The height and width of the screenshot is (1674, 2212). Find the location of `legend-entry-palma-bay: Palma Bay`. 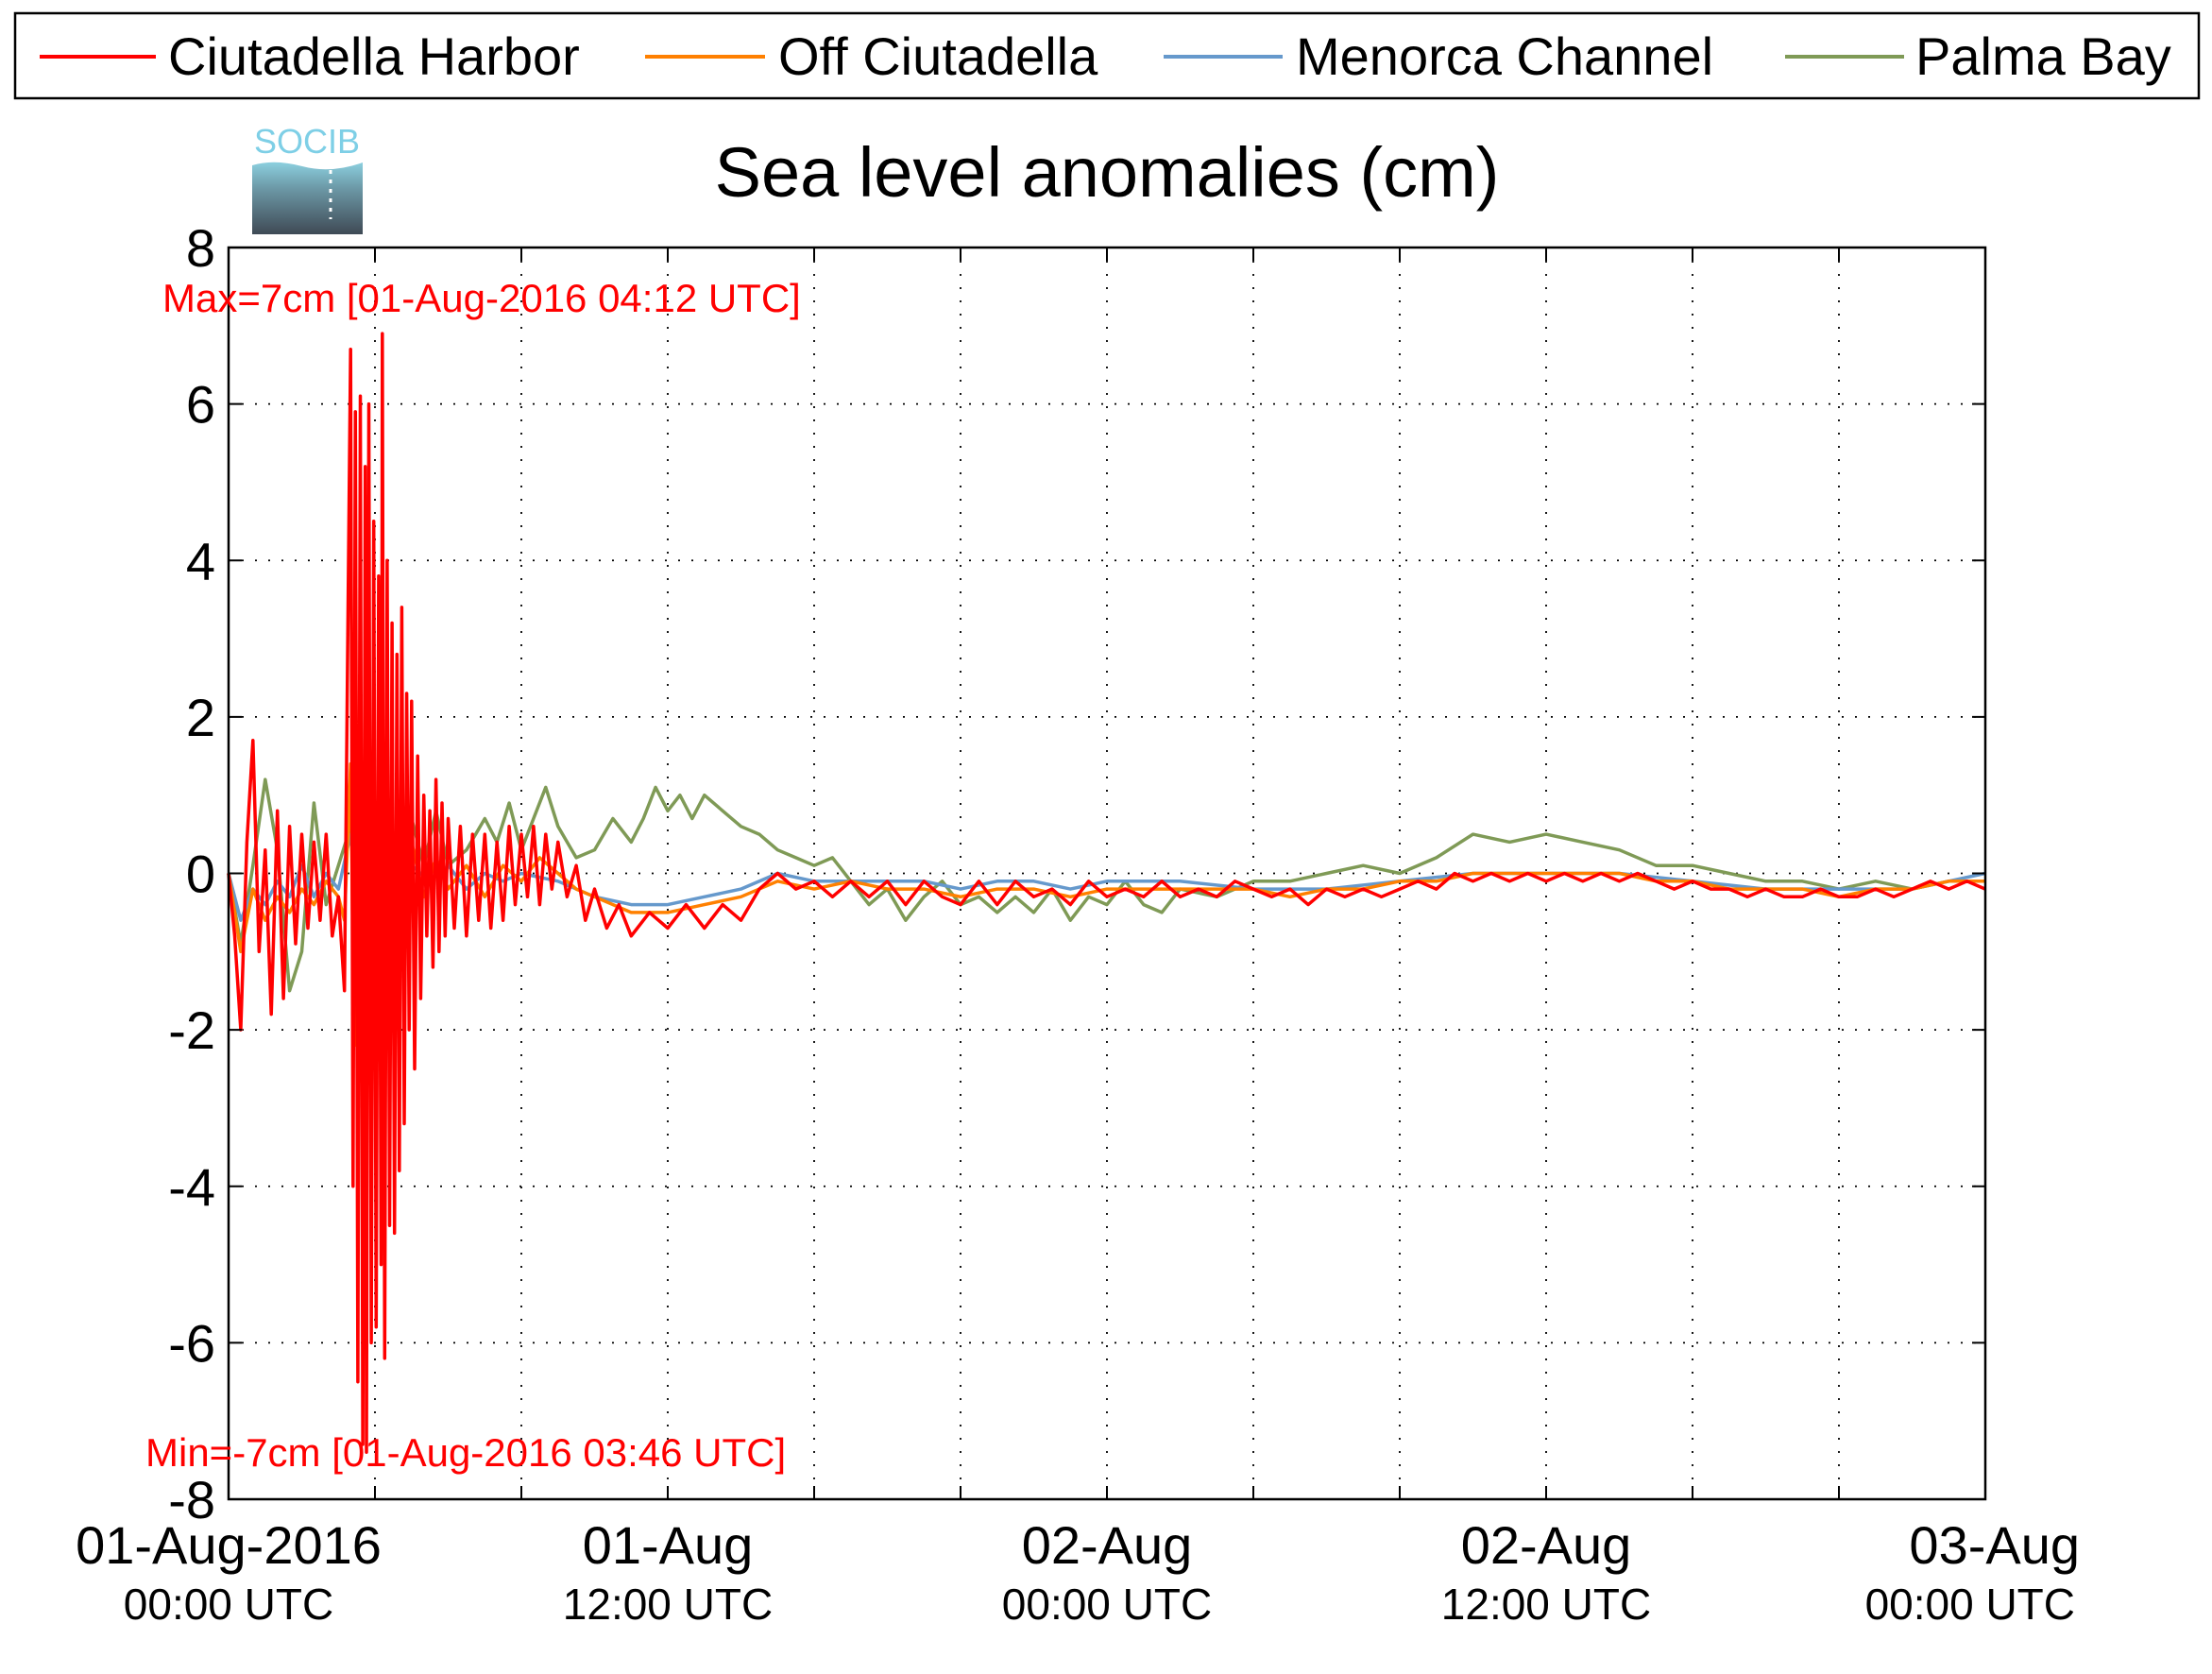

legend-entry-palma-bay: Palma Bay is located at coordinates (1978, 56).